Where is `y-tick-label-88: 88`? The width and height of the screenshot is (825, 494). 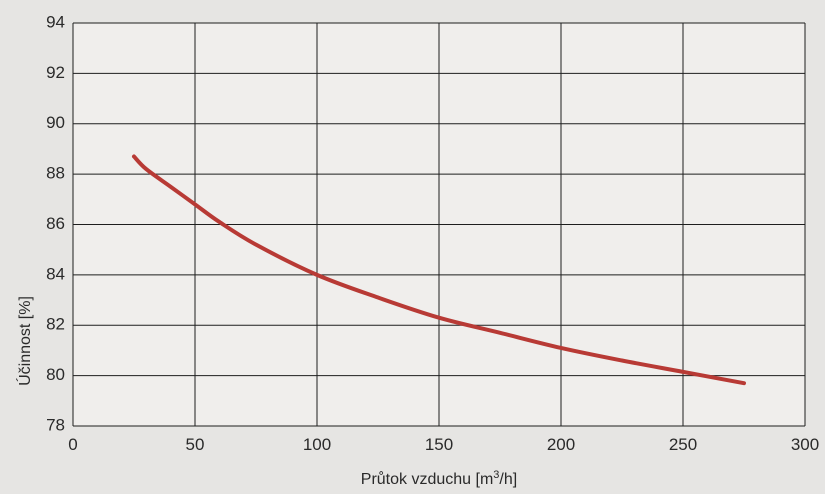
y-tick-label-88: 88 is located at coordinates (55, 173).